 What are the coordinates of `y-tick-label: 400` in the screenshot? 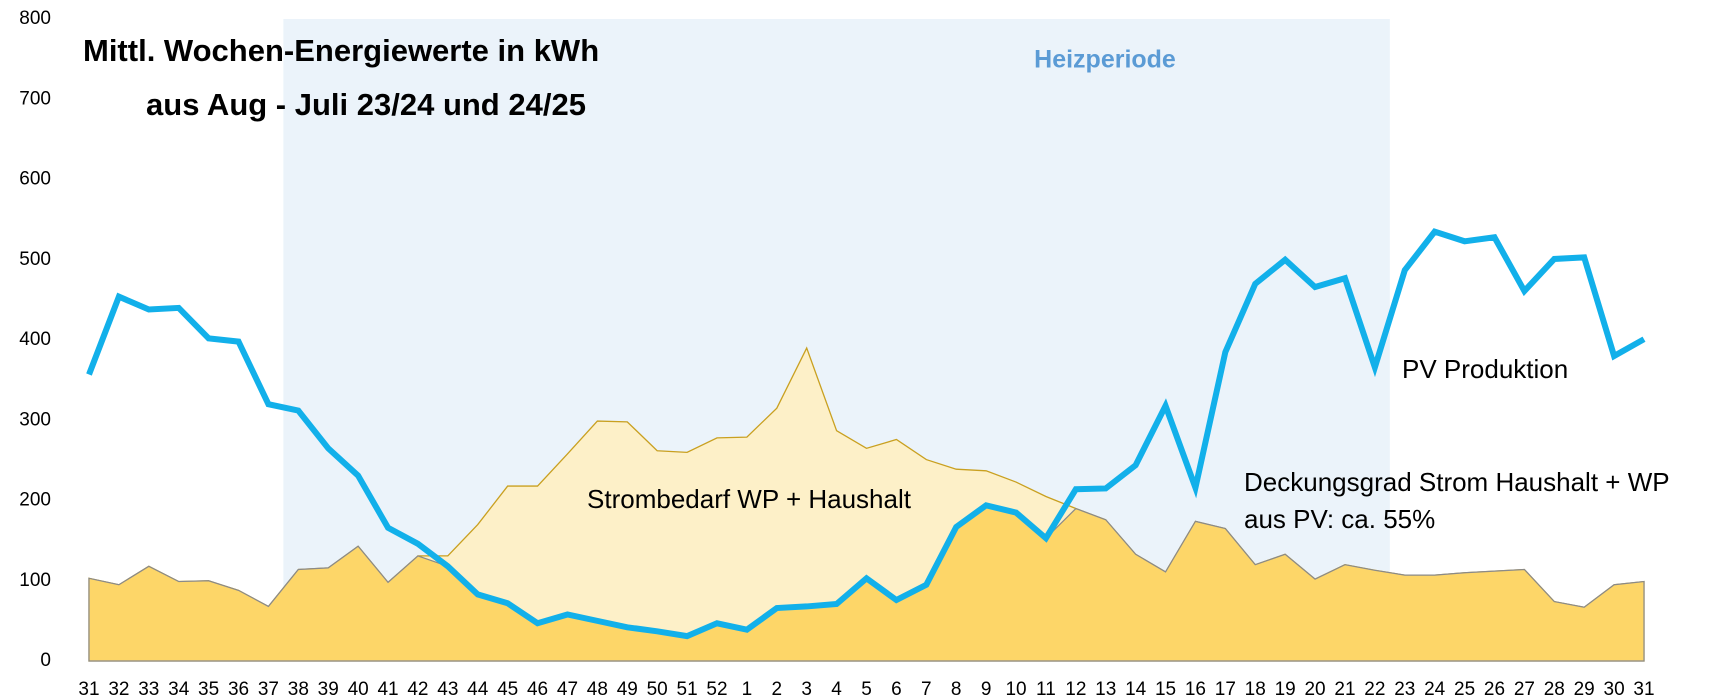 It's located at (35, 339).